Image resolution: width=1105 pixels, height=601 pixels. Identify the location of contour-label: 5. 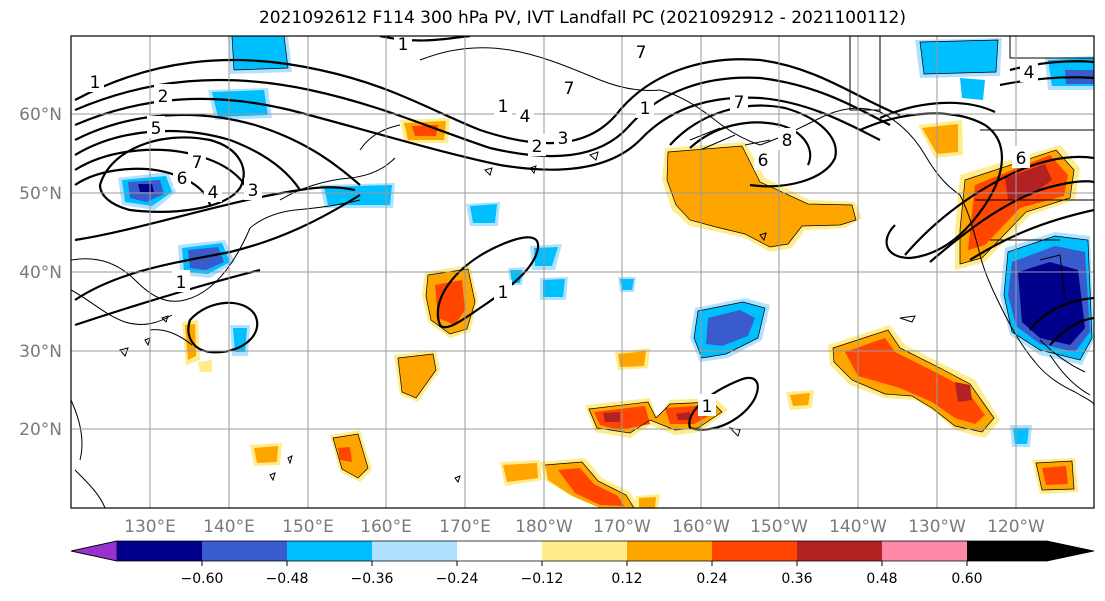
(156, 129).